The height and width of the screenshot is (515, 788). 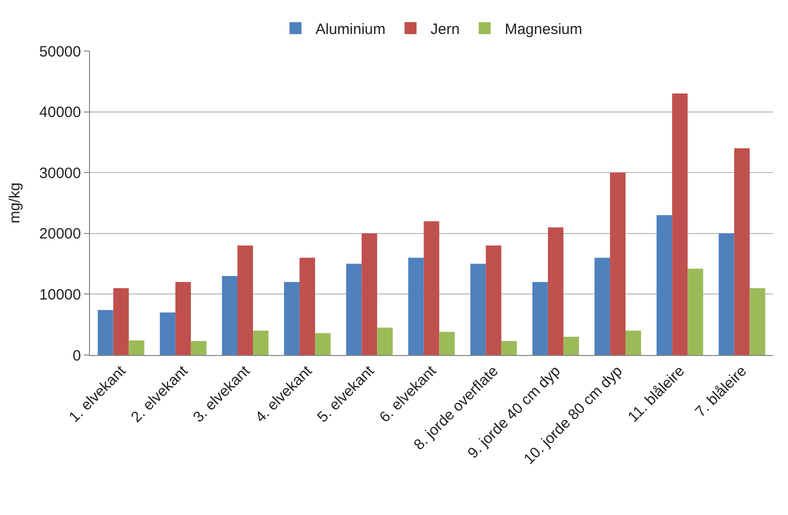 I want to click on legend-label: Magnesium, so click(x=543, y=29).